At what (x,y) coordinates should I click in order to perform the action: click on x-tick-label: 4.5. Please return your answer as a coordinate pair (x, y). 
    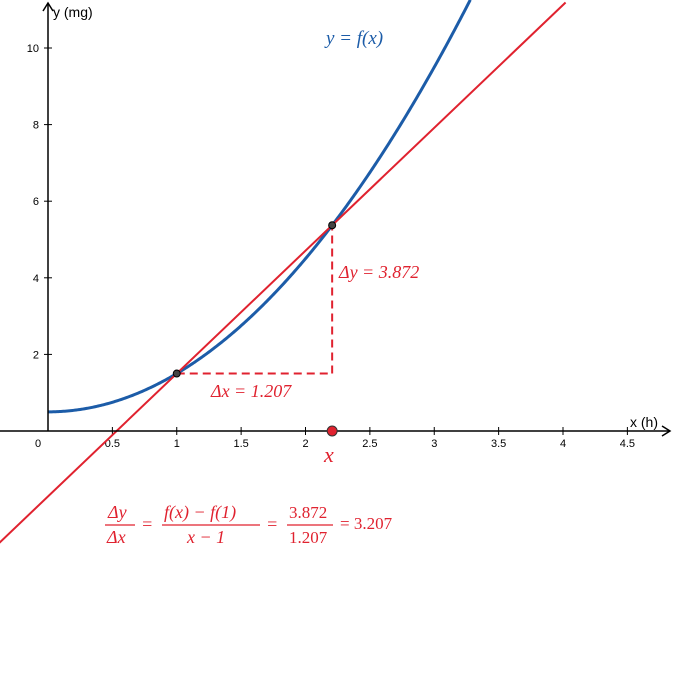
    Looking at the image, I should click on (627, 444).